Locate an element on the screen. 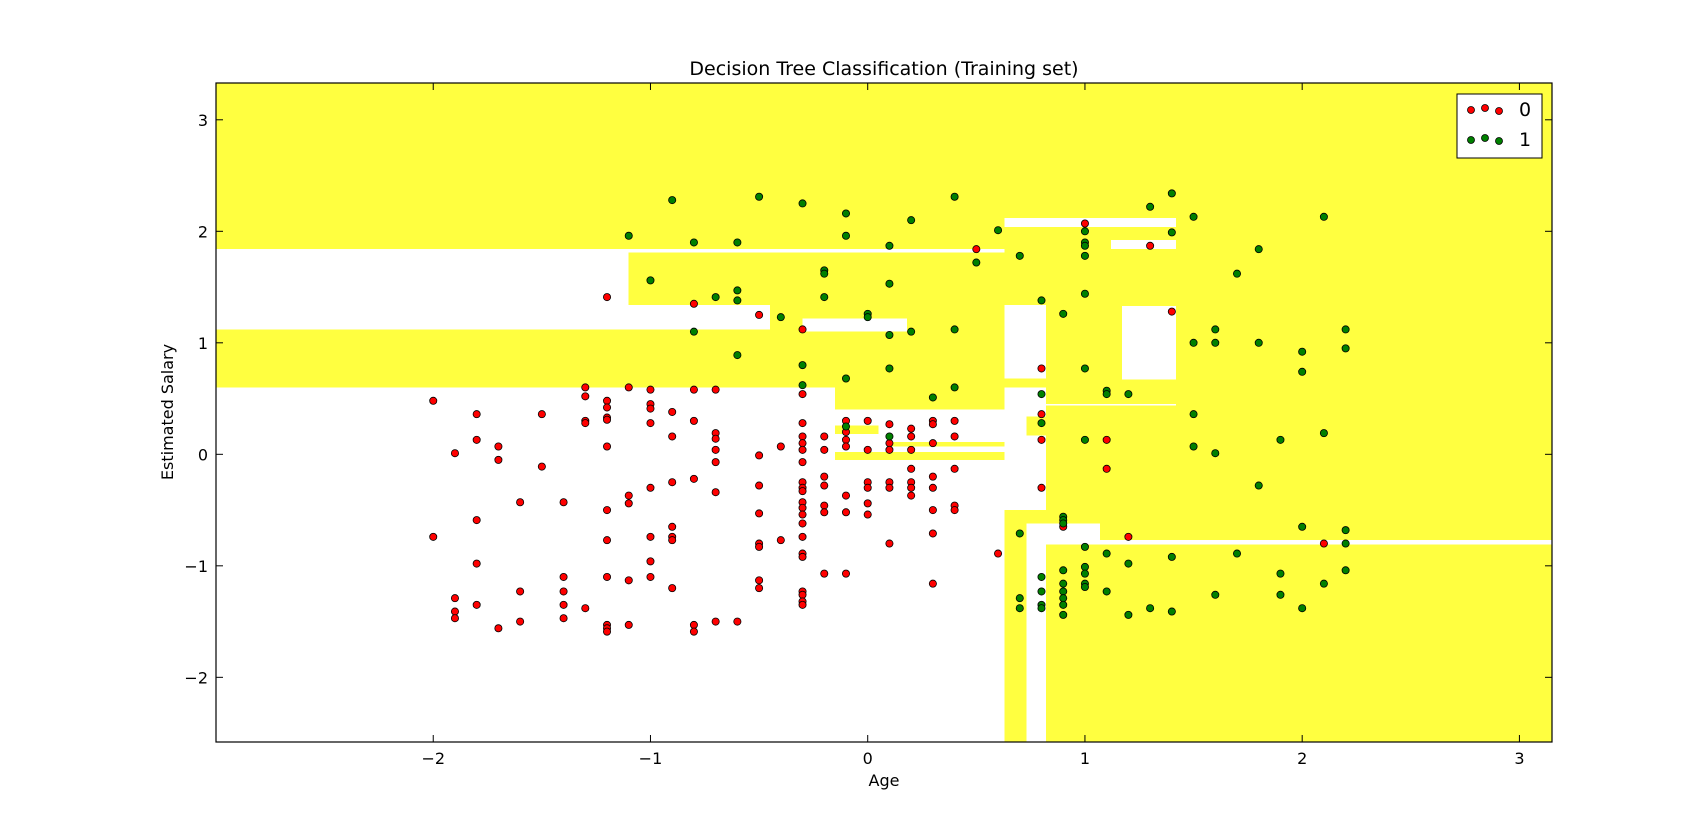 The image size is (1707, 815). y-tick-label: 1 is located at coordinates (203, 343).